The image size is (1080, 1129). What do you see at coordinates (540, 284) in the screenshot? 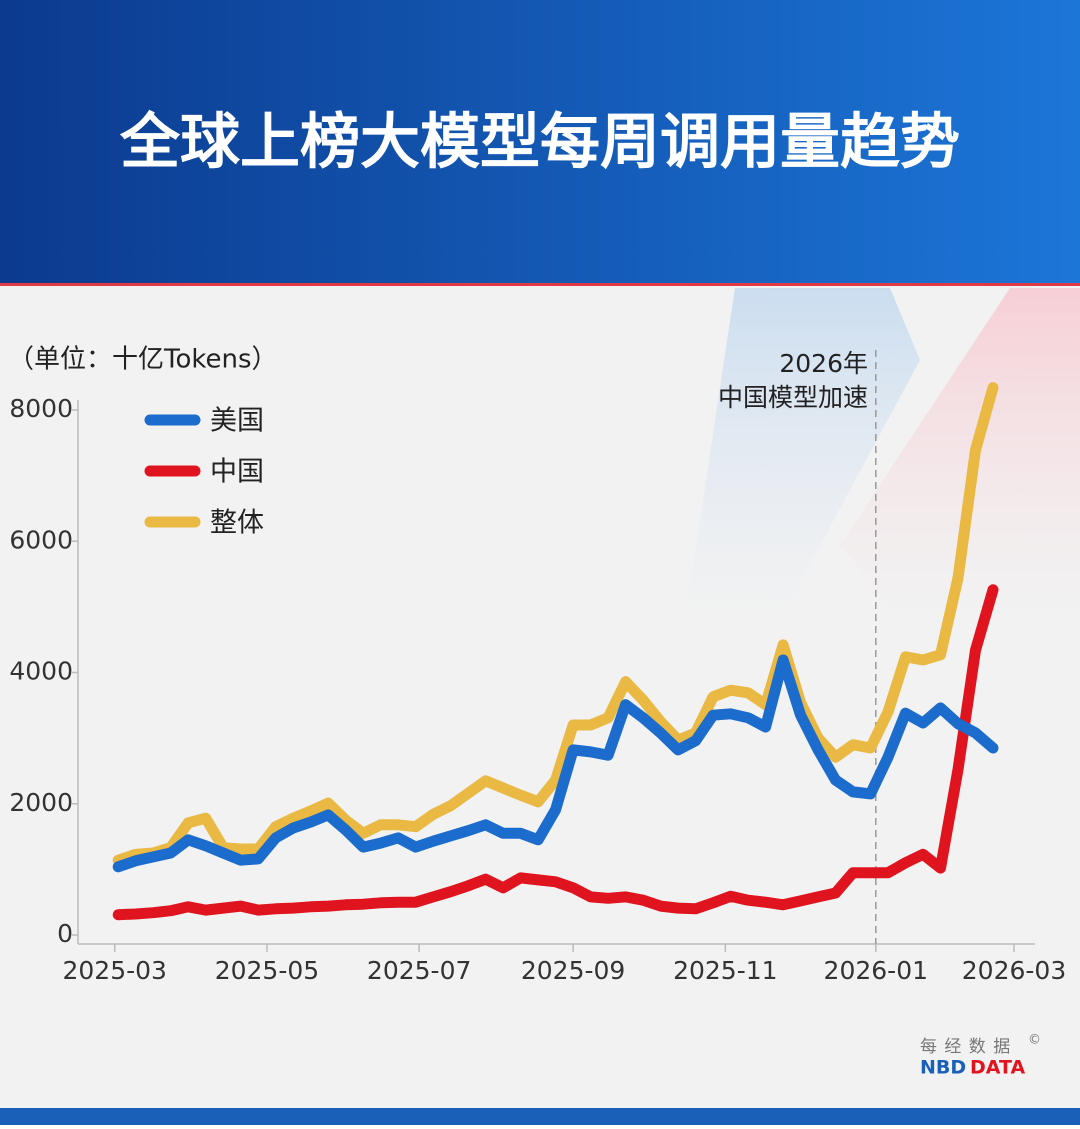
I see `header-rule` at bounding box center [540, 284].